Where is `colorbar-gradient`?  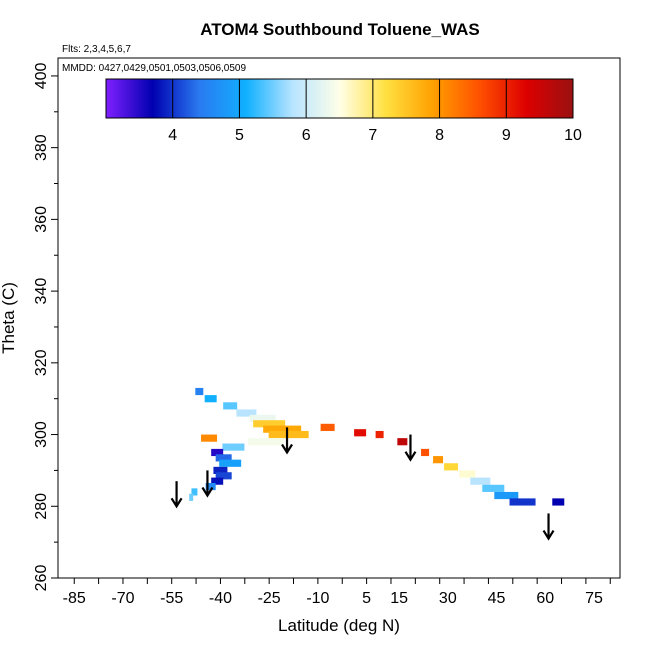
colorbar-gradient is located at coordinates (339, 98).